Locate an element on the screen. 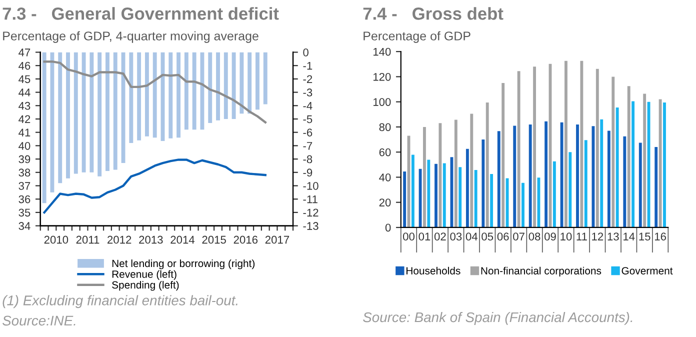  y-tick-label: 100 is located at coordinates (382, 102).